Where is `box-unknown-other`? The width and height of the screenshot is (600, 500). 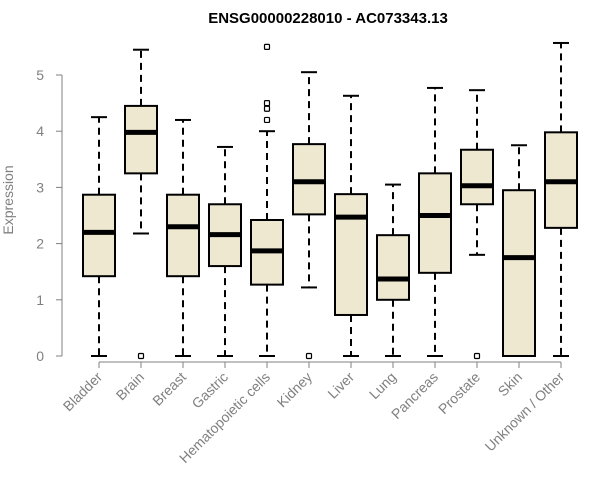 box-unknown-other is located at coordinates (561, 199).